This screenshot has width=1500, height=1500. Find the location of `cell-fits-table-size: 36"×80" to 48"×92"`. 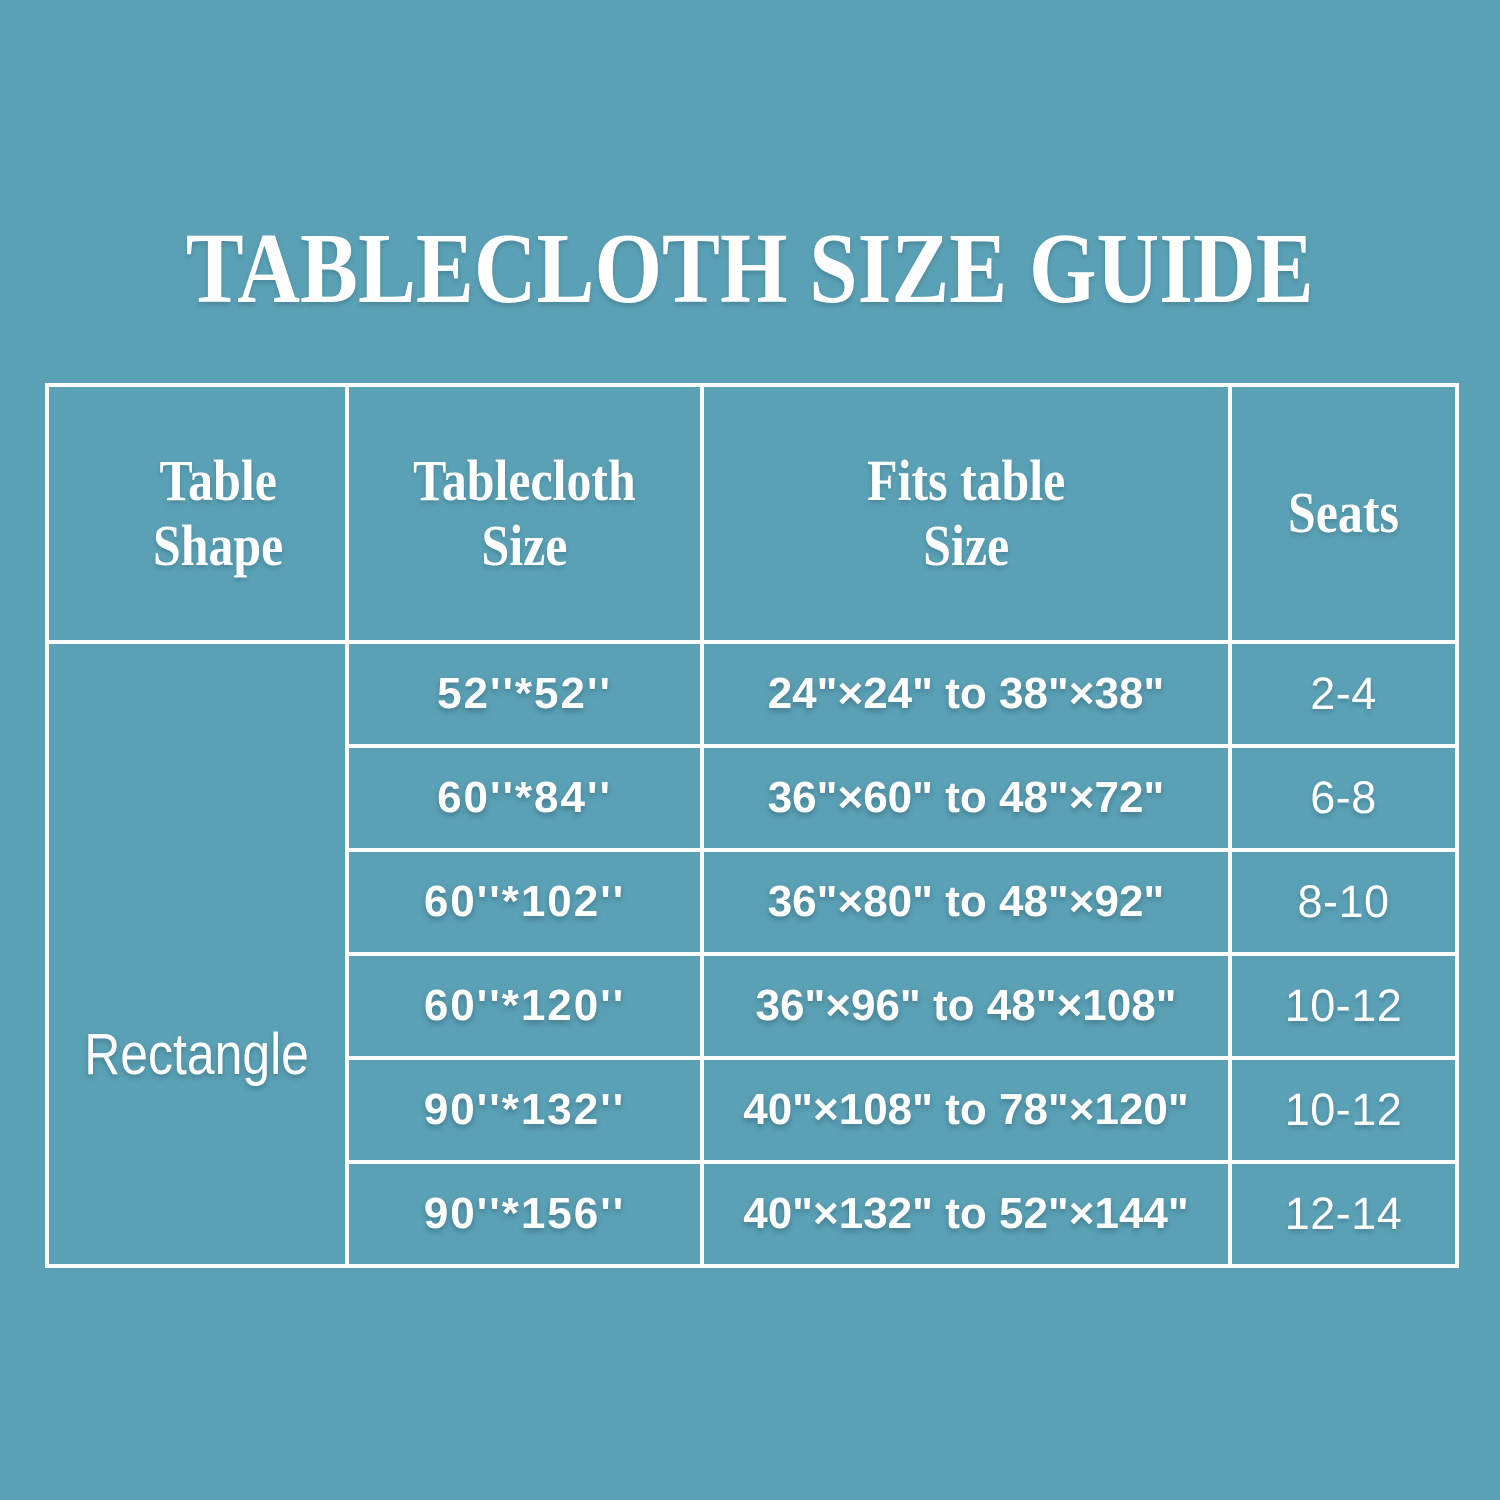

cell-fits-table-size: 36"×80" to 48"×92" is located at coordinates (966, 902).